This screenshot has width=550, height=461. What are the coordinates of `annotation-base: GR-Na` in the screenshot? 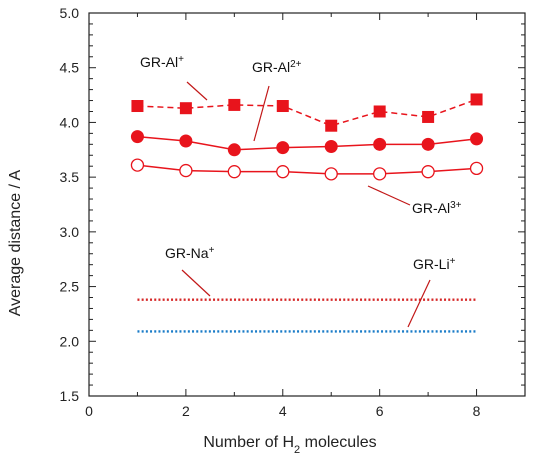 It's located at (187, 253).